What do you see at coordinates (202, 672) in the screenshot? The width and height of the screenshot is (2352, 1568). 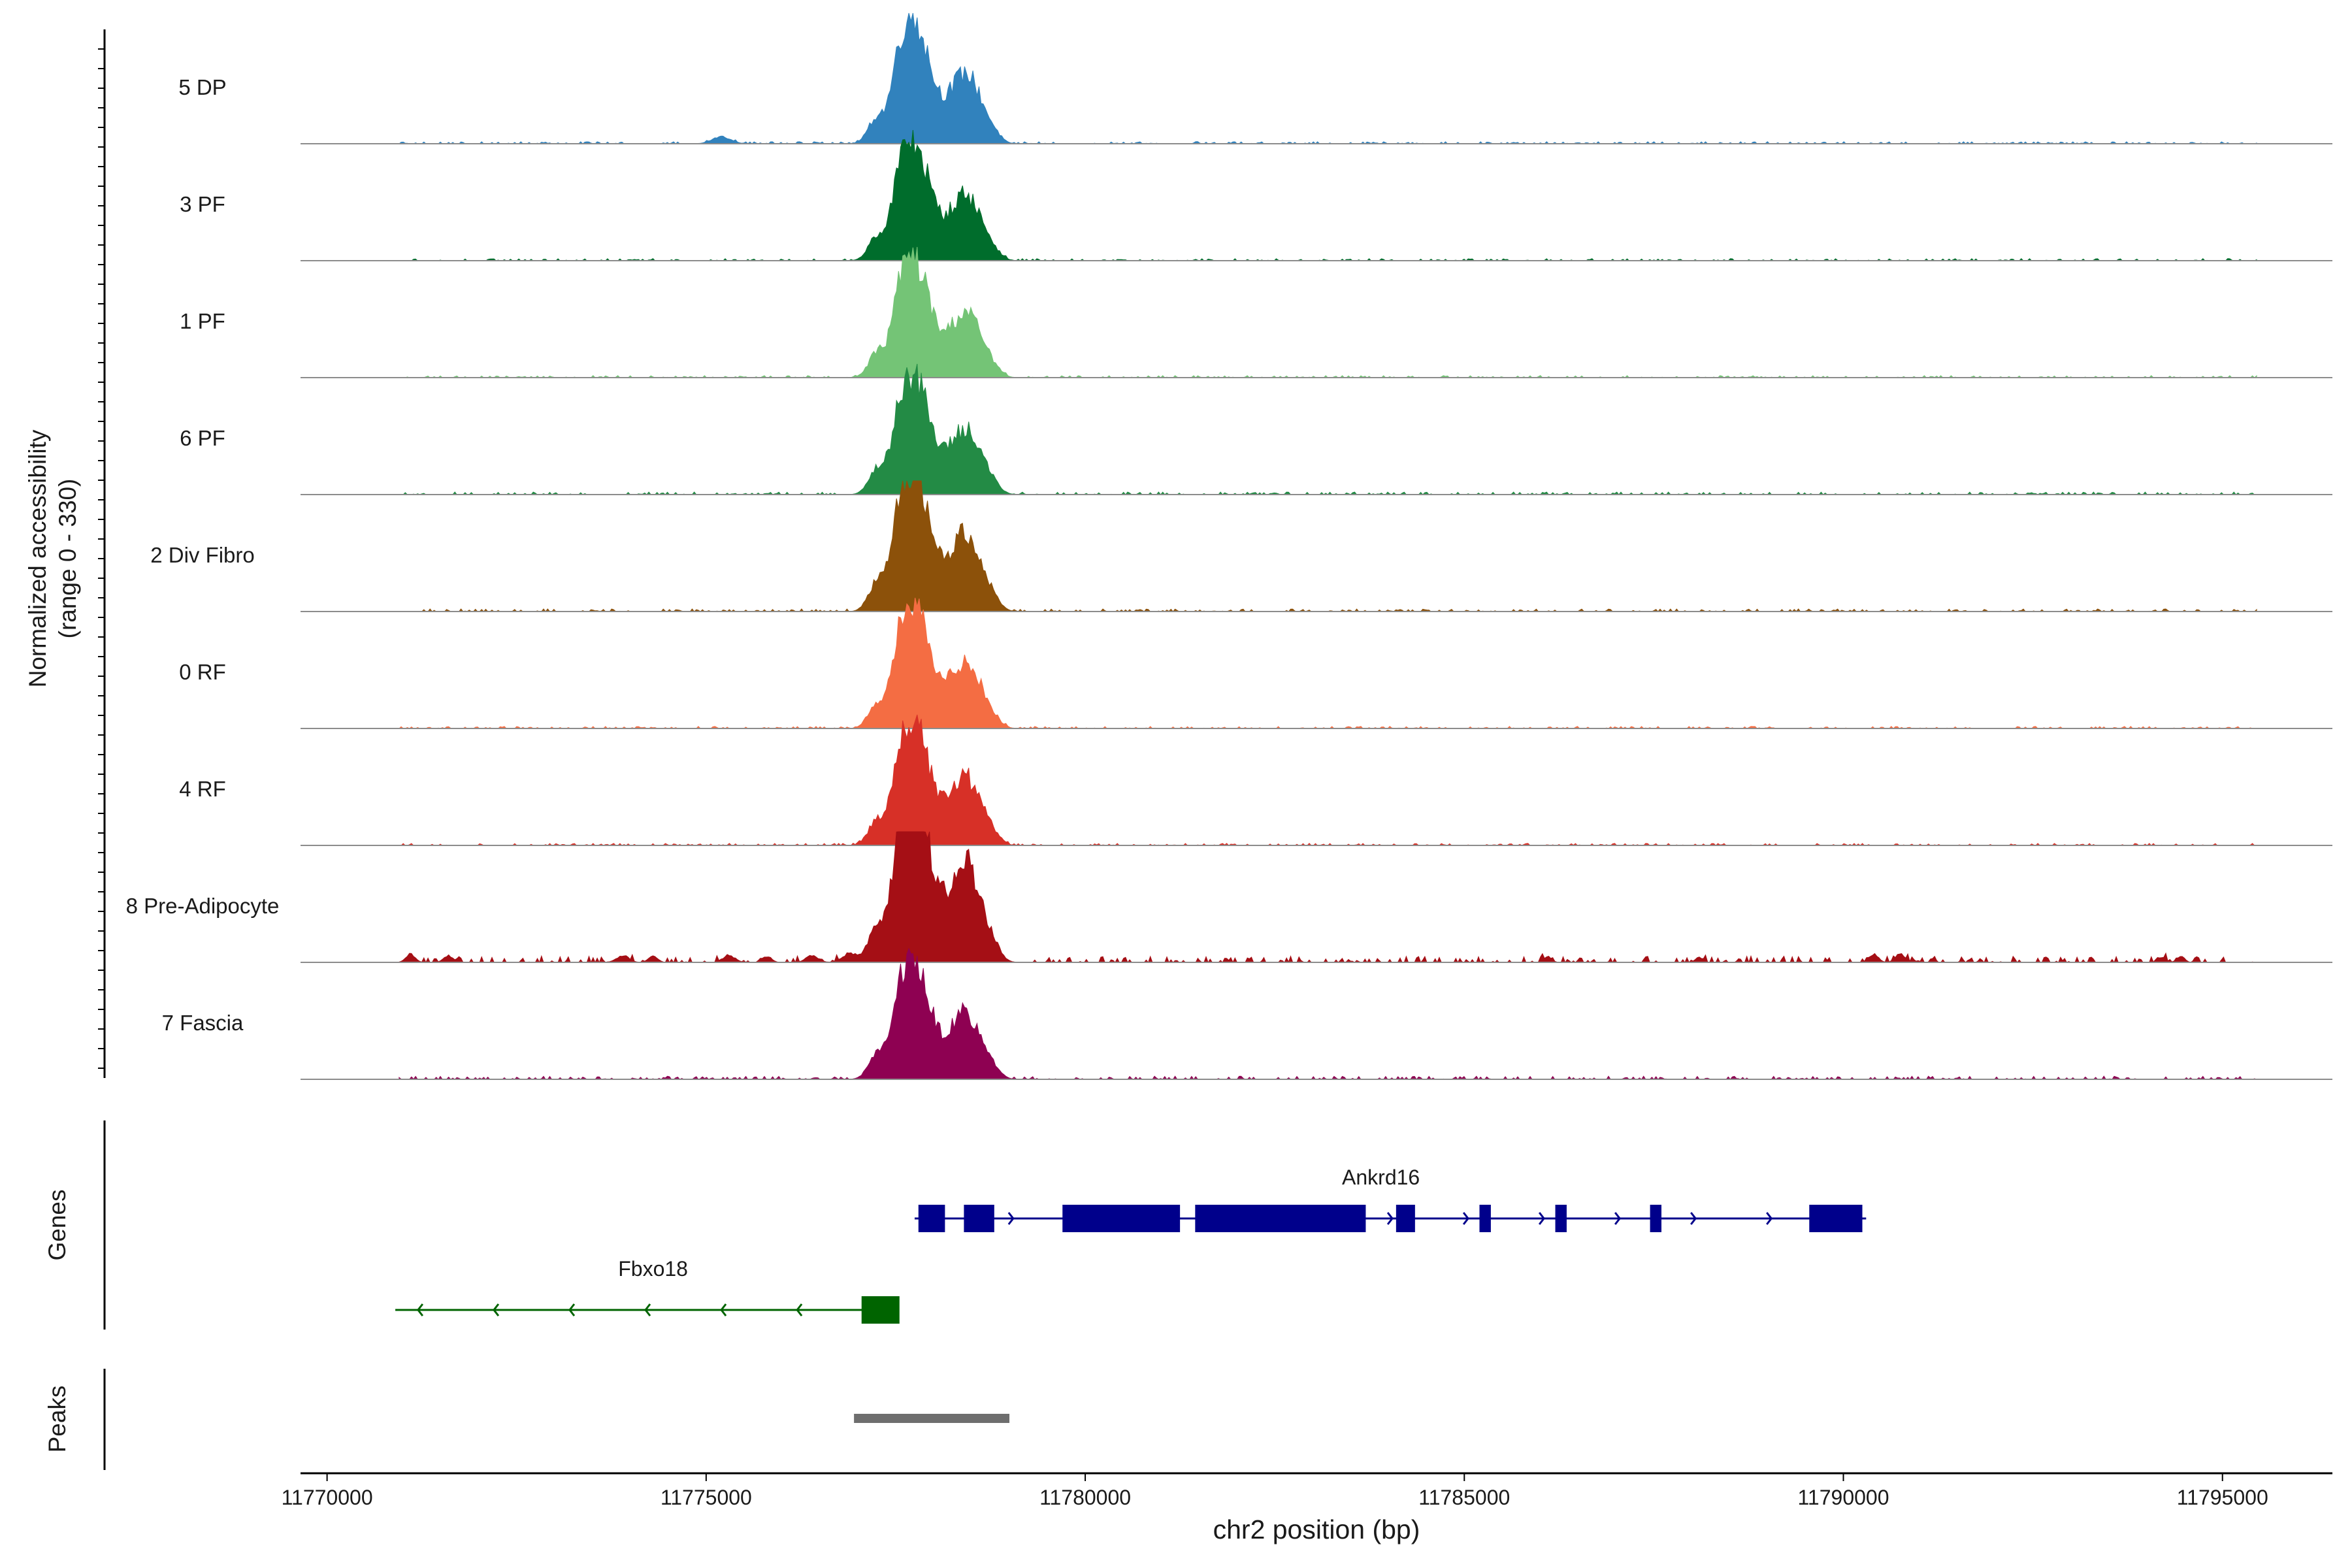 I see `track-label: 0 RF` at bounding box center [202, 672].